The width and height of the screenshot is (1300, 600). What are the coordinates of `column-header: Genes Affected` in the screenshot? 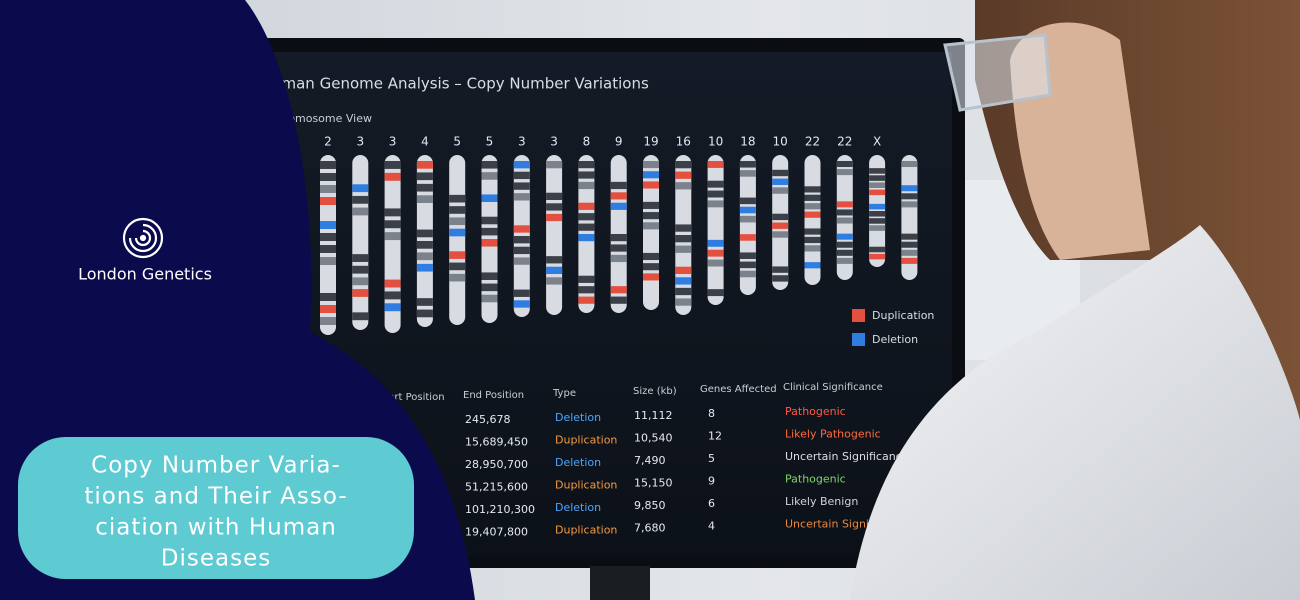 It's located at (738, 389).